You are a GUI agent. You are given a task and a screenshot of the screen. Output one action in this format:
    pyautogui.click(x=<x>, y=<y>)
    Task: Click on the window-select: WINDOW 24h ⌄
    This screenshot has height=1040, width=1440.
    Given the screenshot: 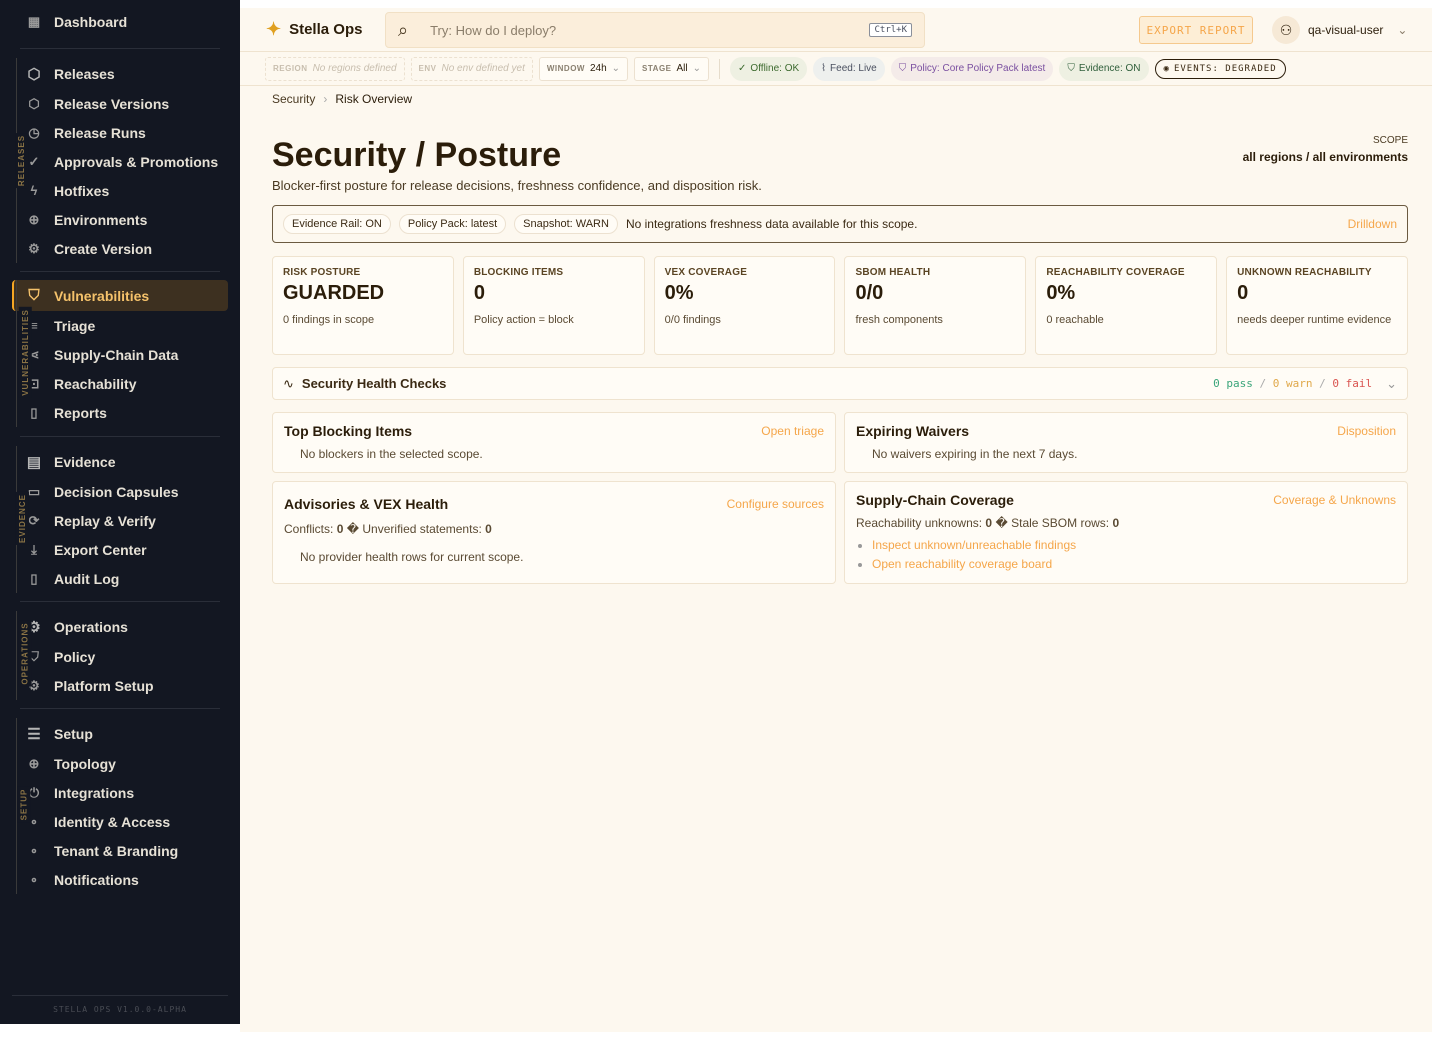 What is the action you would take?
    pyautogui.click(x=583, y=68)
    